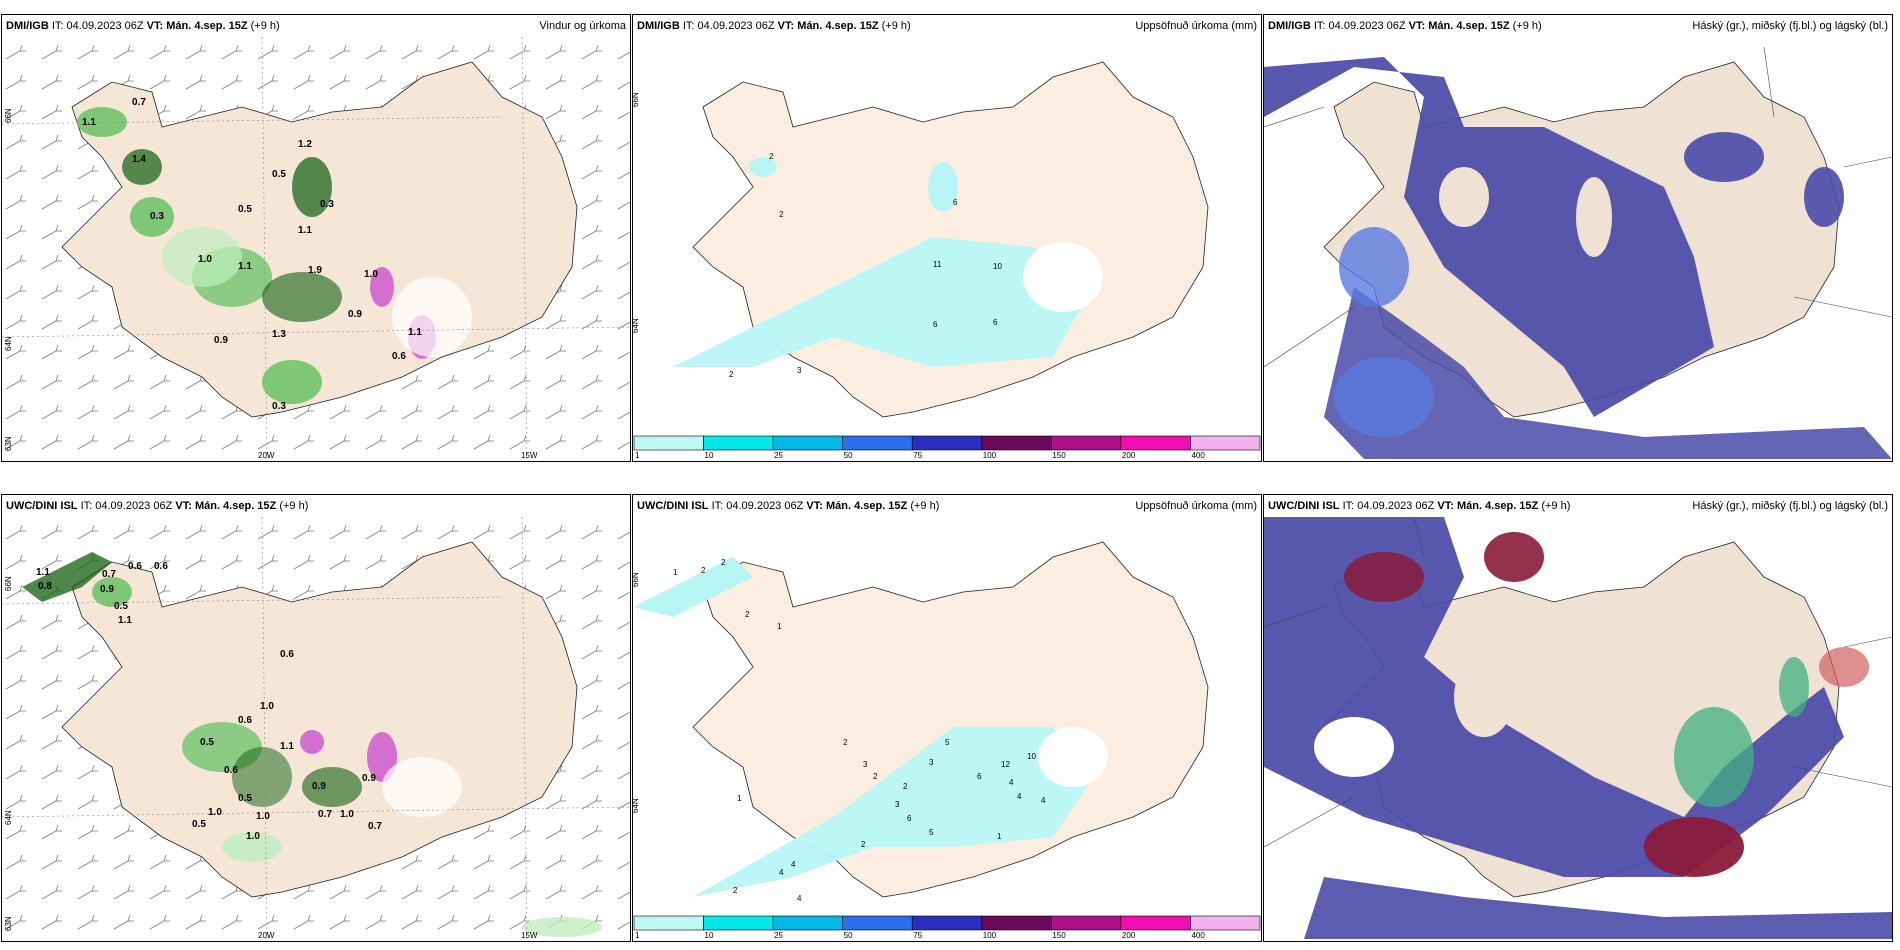 The height and width of the screenshot is (950, 1900). I want to click on map-accum-precip: 2 2 6 11 10 6 6 2 3, so click(941, 239).